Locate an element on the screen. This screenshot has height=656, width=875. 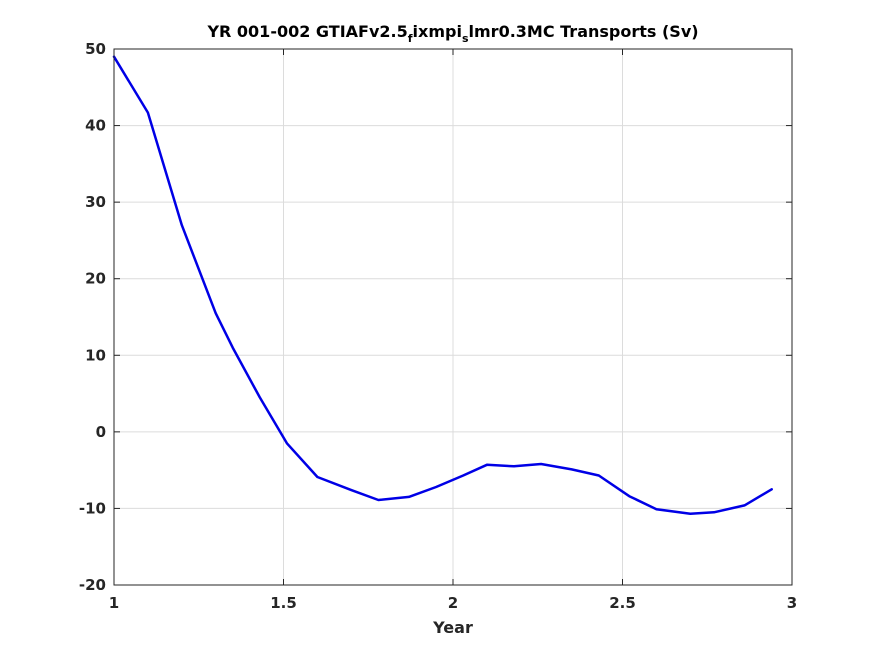
x-tick-label: 1 is located at coordinates (114, 603).